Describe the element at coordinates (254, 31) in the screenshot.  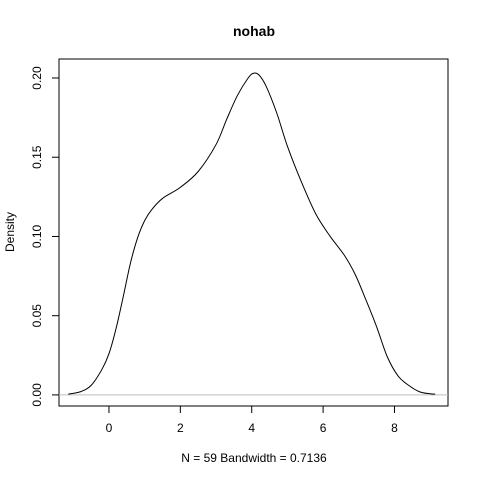
I see `chart-title: nohab` at that location.